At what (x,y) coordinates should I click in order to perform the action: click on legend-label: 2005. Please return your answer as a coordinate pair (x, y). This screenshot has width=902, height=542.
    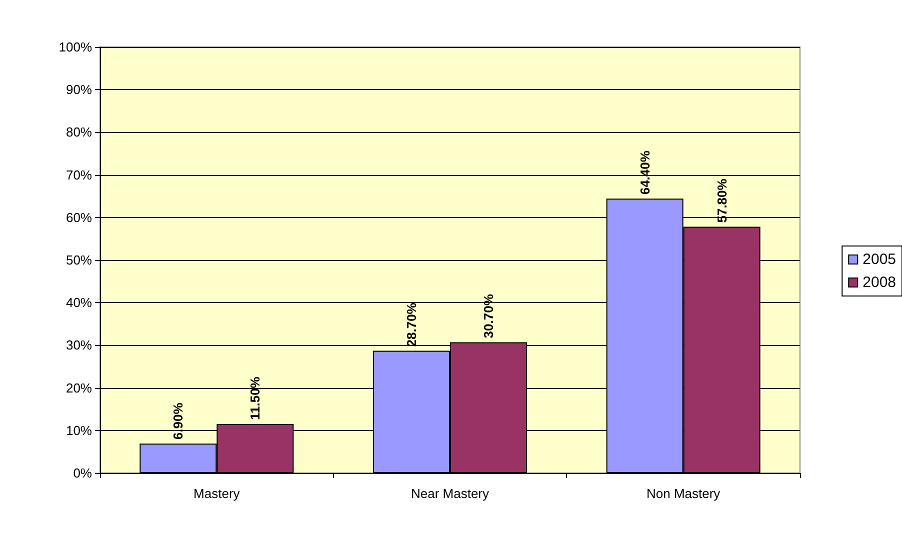
    Looking at the image, I should click on (879, 259).